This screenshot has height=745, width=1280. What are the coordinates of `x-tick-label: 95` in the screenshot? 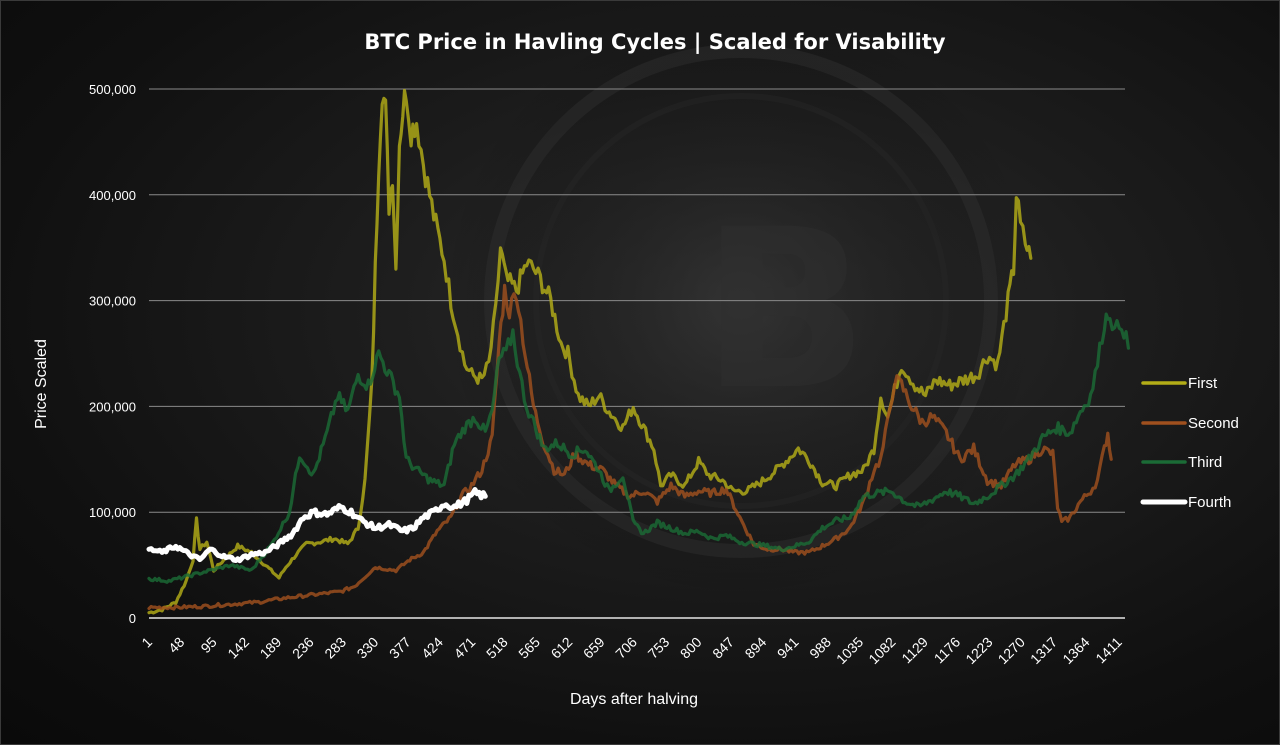 It's located at (208, 645).